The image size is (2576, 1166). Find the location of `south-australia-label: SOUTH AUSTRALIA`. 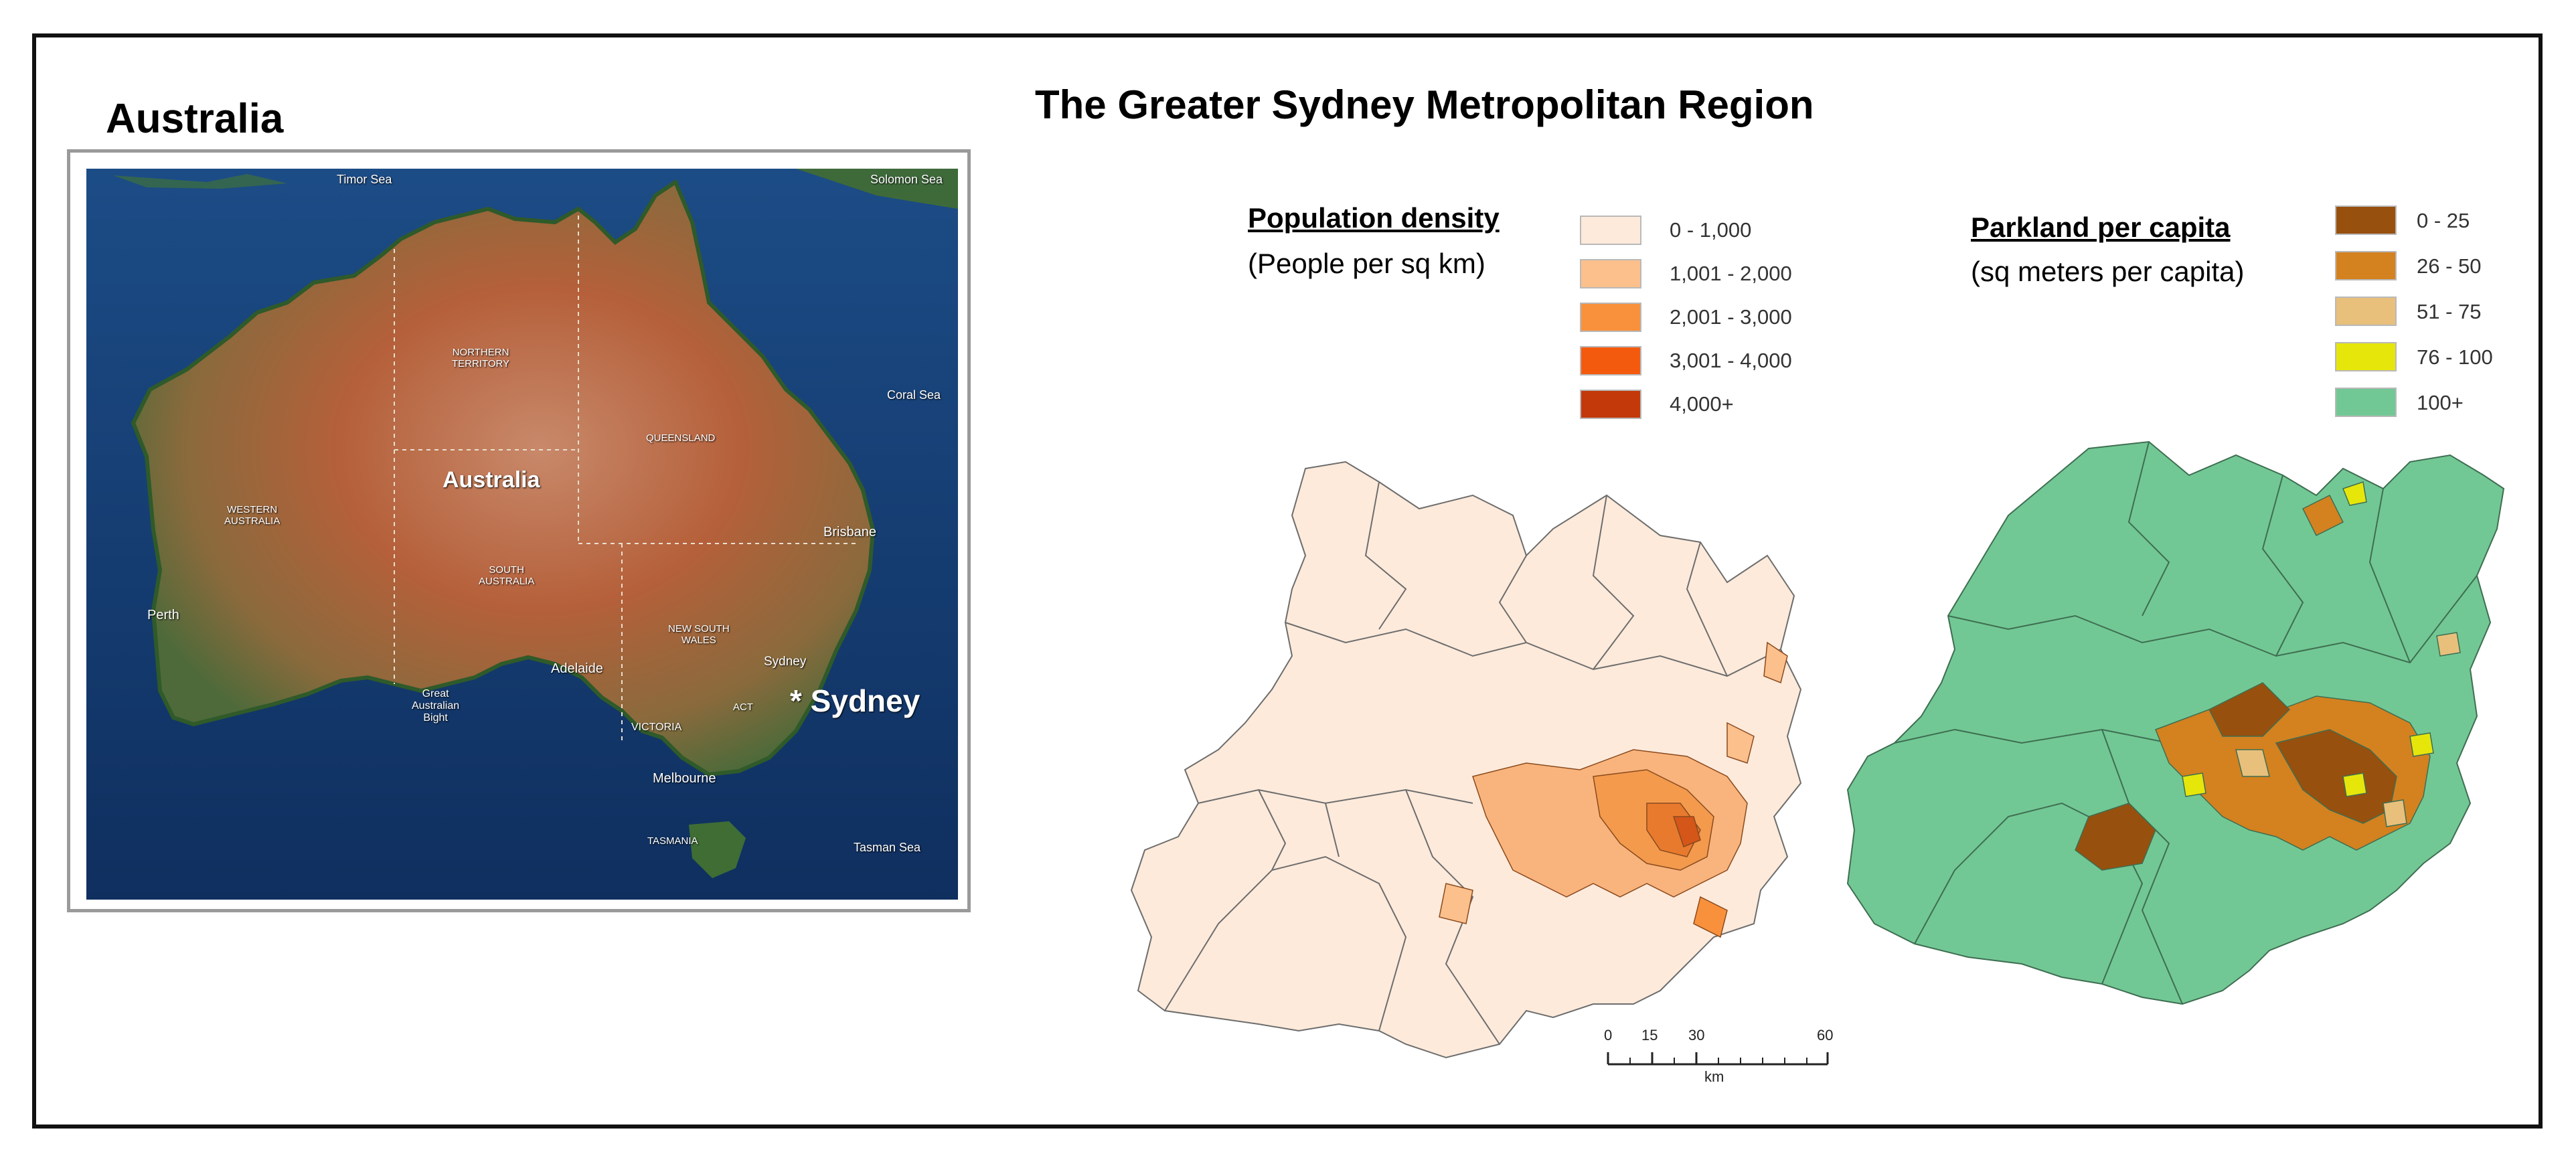

south-australia-label: SOUTH AUSTRALIA is located at coordinates (507, 575).